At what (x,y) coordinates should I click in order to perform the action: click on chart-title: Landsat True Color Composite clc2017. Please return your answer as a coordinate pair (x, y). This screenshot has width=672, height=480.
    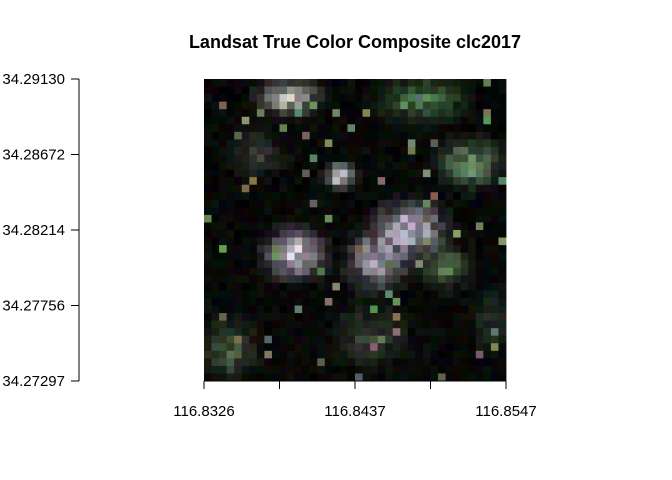
    Looking at the image, I should click on (355, 42).